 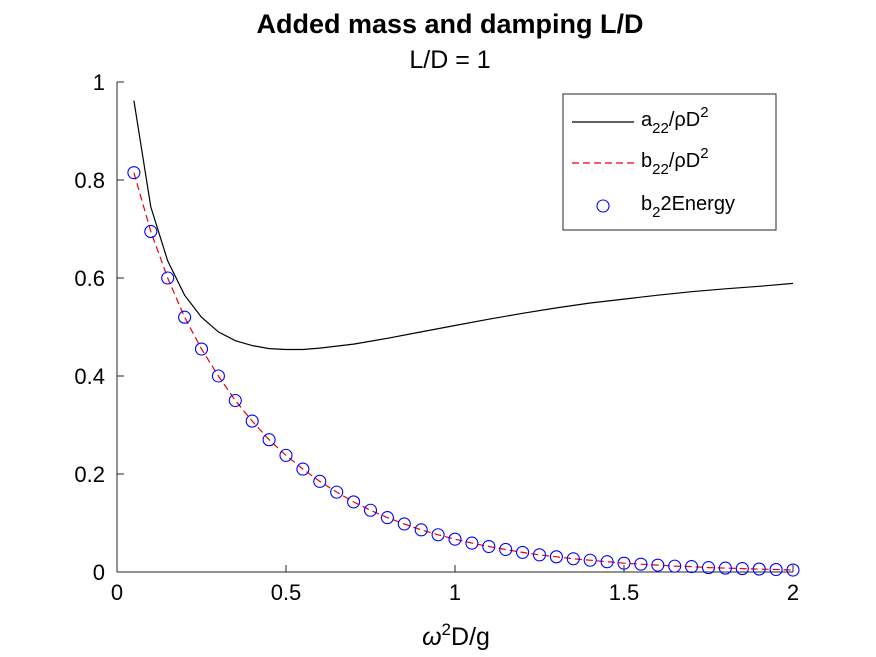 I want to click on y-tick-label: 0.8, so click(x=89, y=180).